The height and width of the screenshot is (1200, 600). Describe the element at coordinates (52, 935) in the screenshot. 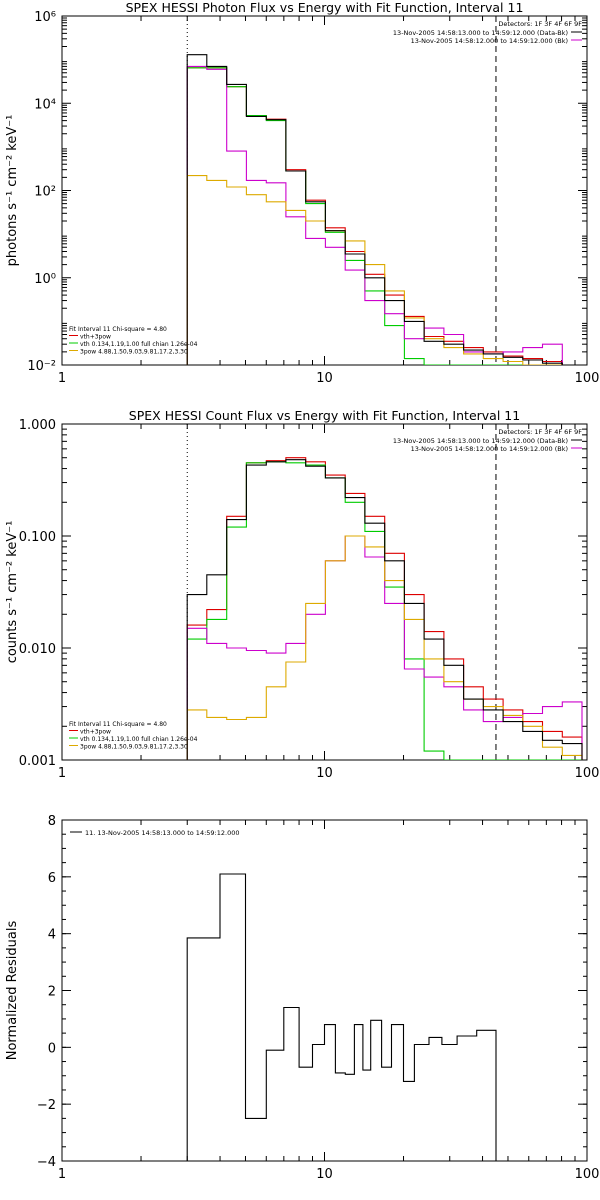

I see `y-tick-label: 4` at that location.